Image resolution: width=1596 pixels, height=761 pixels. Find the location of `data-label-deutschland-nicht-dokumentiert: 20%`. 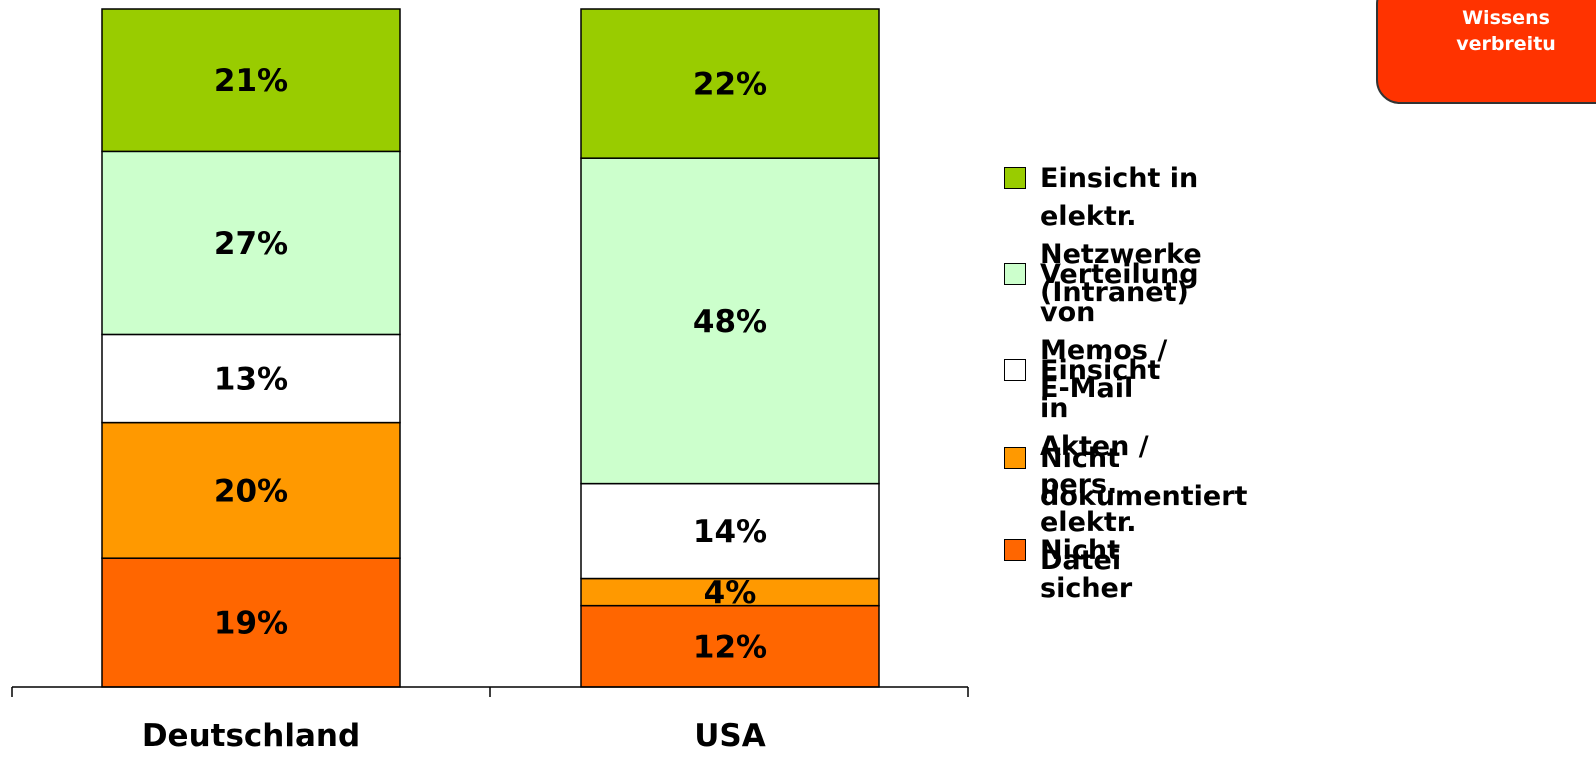

data-label-deutschland-nicht-dokumentiert: 20% is located at coordinates (251, 491).